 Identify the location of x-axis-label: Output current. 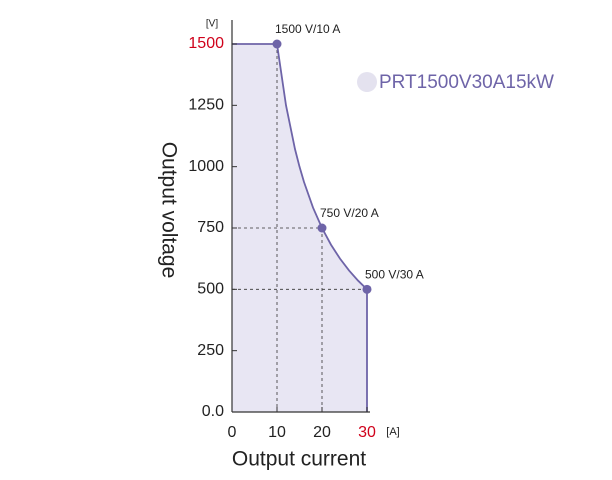
(299, 459).